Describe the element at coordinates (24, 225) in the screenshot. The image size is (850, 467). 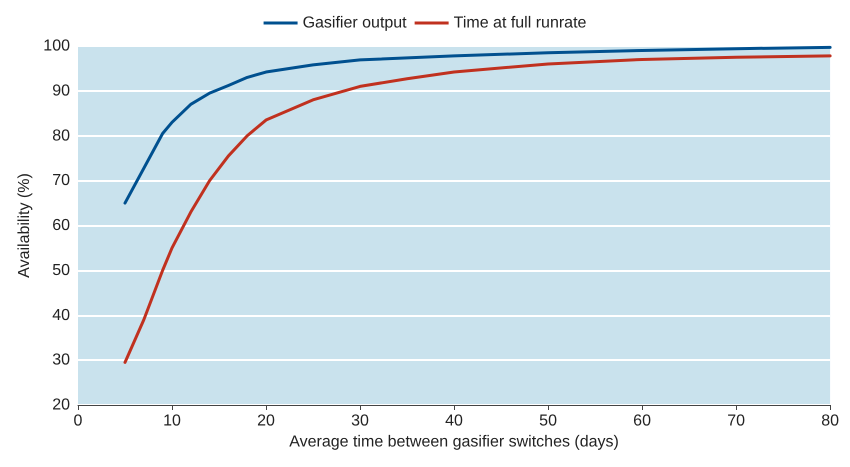
I see `y-axis-title: Availability (%)` at that location.